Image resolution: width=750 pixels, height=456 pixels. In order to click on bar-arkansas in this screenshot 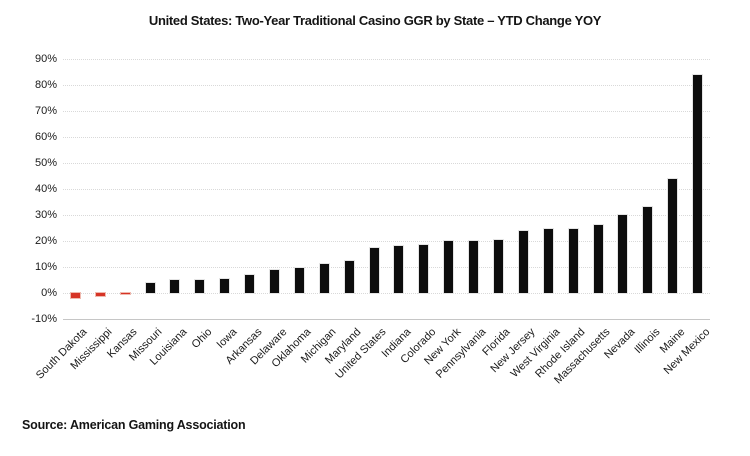, I will do `click(250, 283)`.